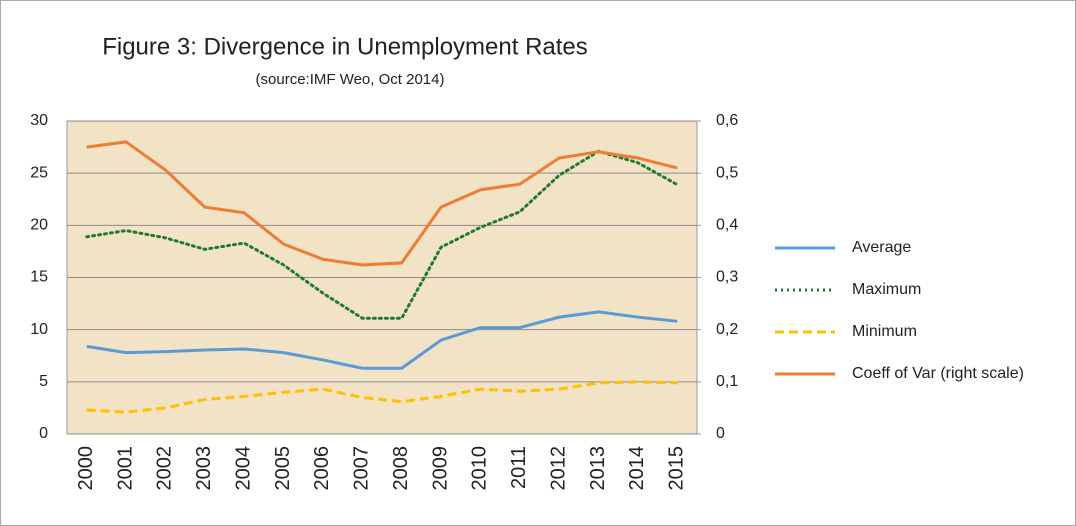 This screenshot has width=1076, height=526. What do you see at coordinates (727, 277) in the screenshot?
I see `y2-tick-label: 0,3` at bounding box center [727, 277].